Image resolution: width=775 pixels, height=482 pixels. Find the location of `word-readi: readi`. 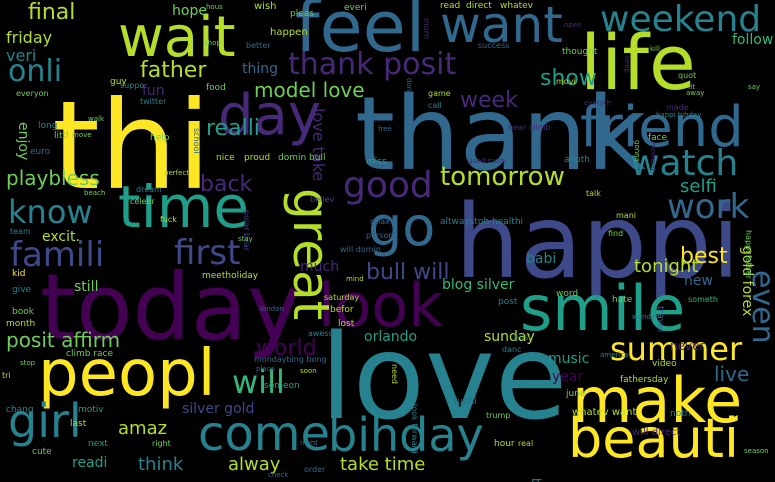

word-readi: readi is located at coordinates (90, 463).